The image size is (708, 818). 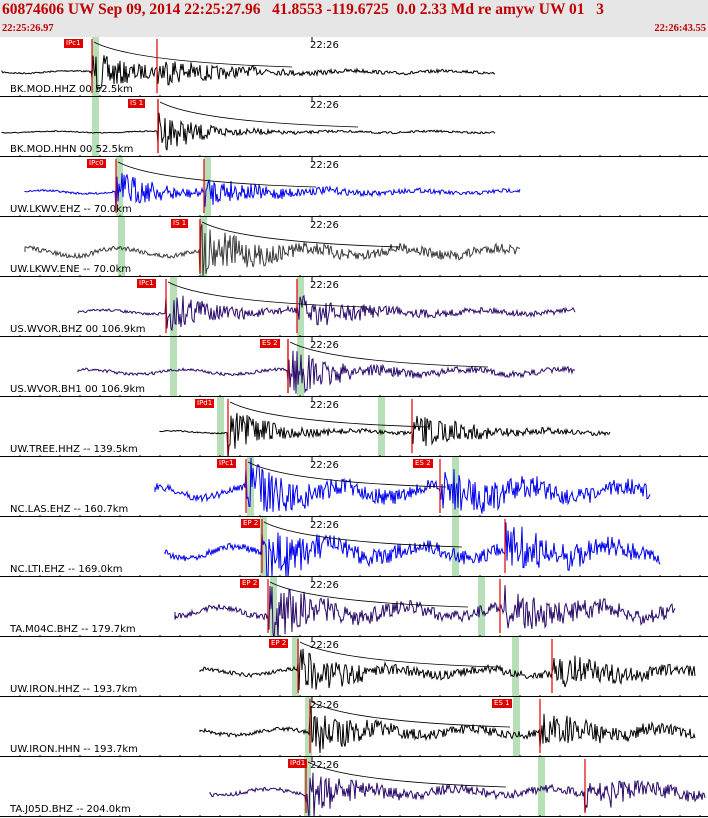 I want to click on trace-panel: UW.TREE.HHZ -- 139.5km IPd1 22:26, so click(x=354, y=427).